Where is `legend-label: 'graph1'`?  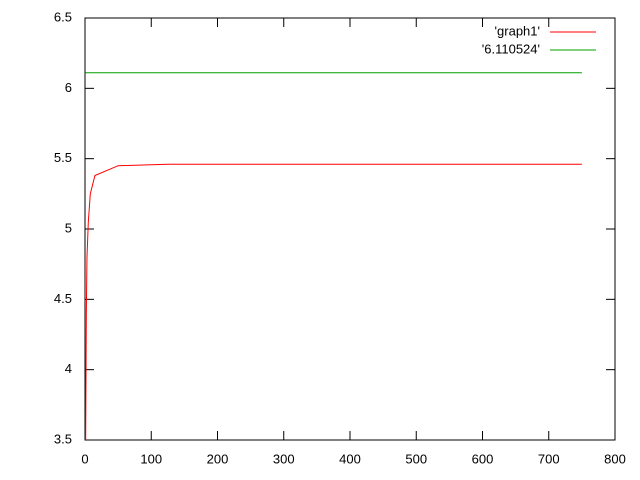
legend-label: 'graph1' is located at coordinates (517, 30).